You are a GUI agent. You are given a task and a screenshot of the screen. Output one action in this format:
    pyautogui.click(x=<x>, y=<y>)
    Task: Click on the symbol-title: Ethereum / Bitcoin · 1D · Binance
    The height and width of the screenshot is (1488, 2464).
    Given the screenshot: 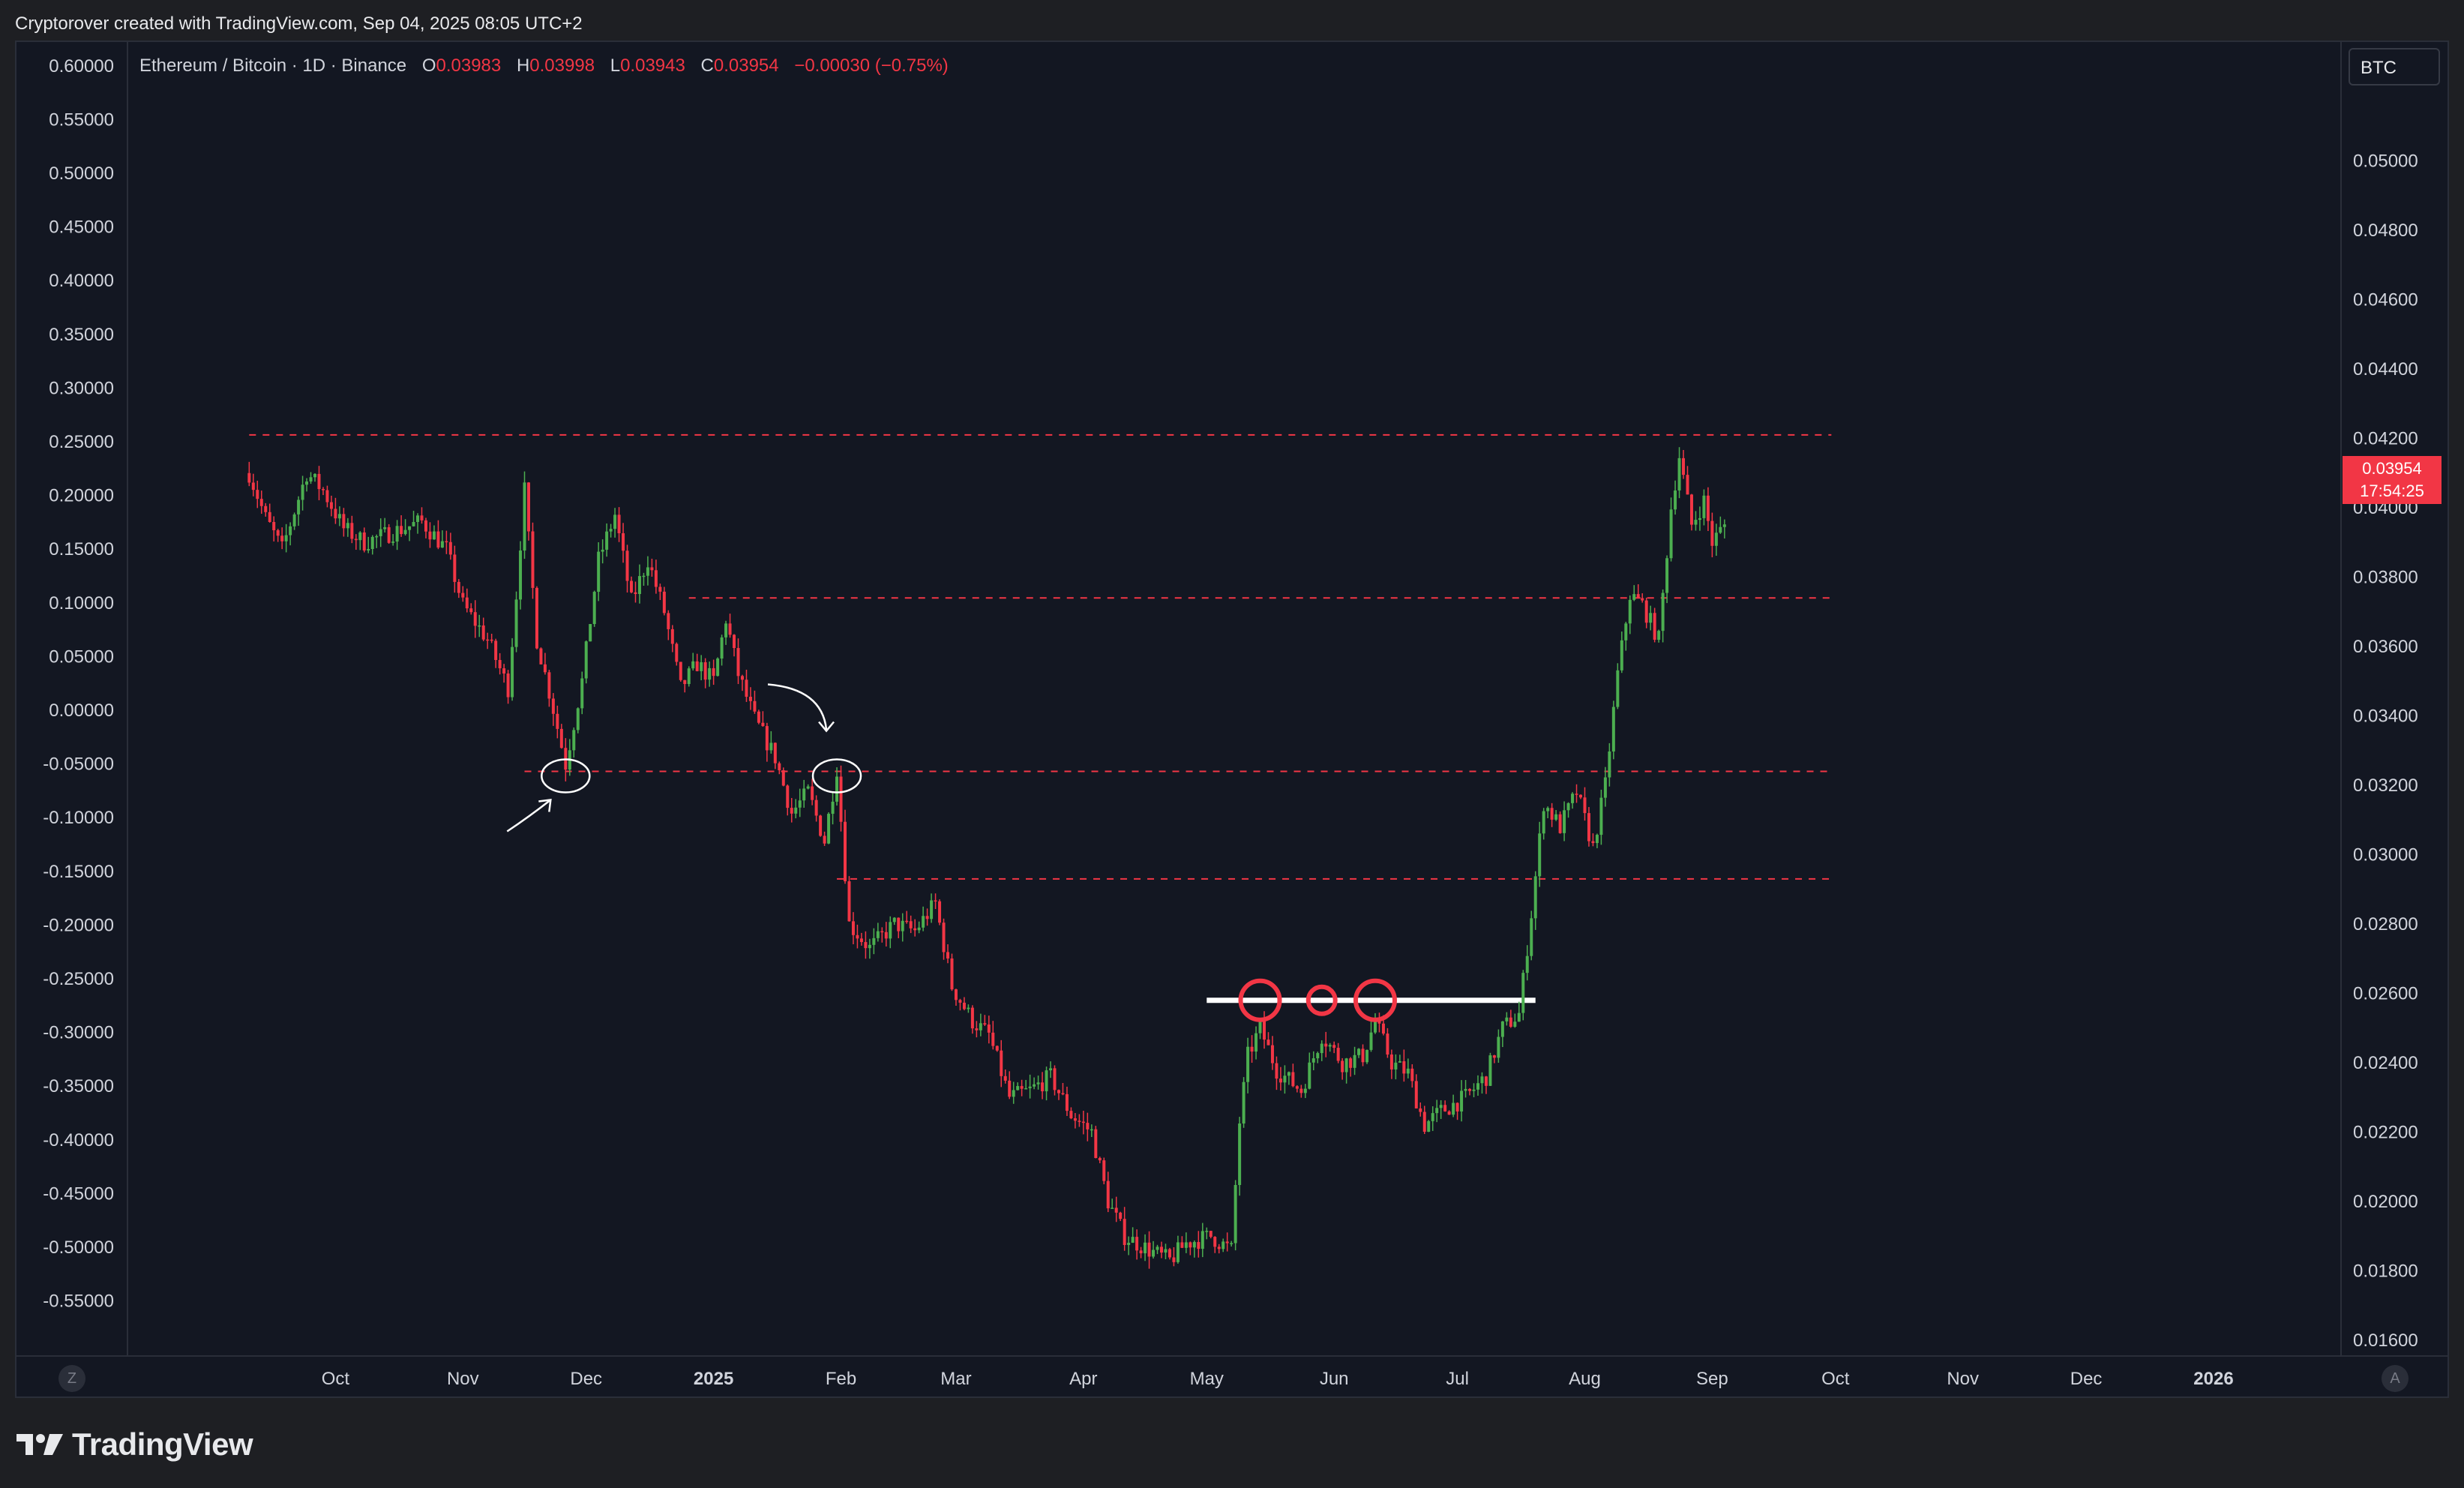 What is the action you would take?
    pyautogui.click(x=273, y=66)
    